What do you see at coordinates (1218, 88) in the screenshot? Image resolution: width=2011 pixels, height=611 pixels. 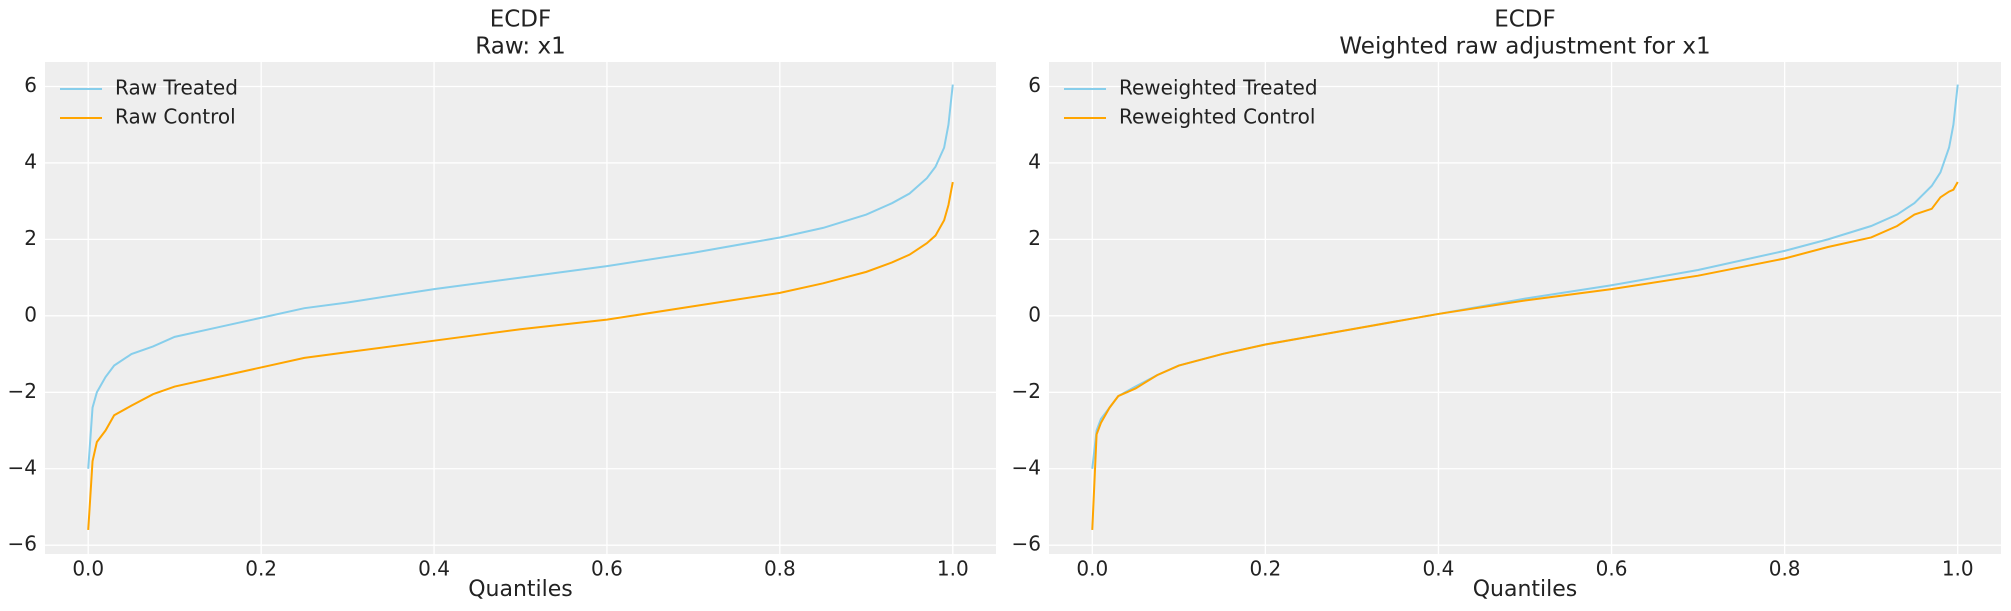 I see `legend-label: Reweighted Treated` at bounding box center [1218, 88].